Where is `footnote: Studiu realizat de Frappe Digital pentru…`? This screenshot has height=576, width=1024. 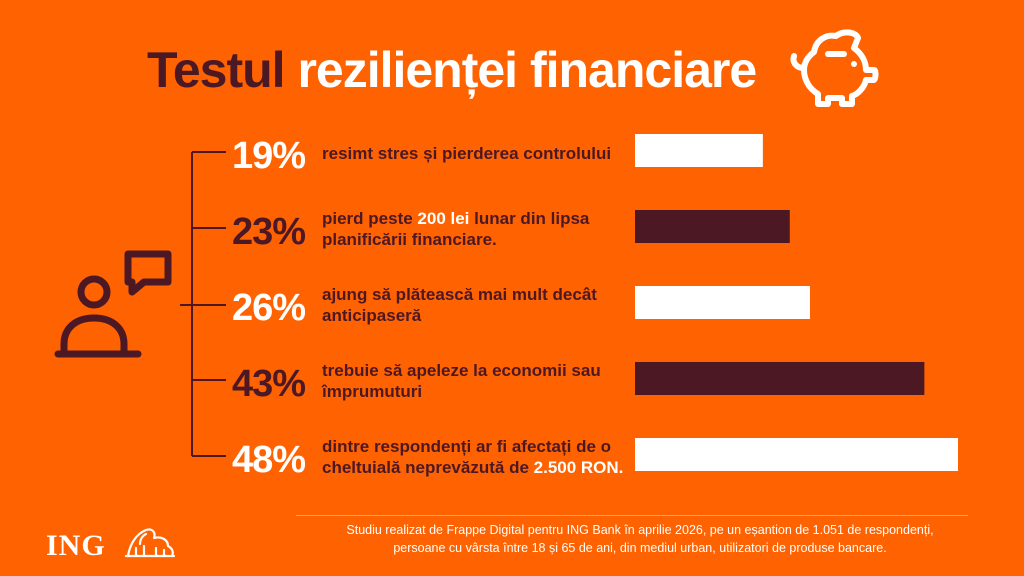
footnote: Studiu realizat de Frappe Digital pentru… is located at coordinates (640, 539).